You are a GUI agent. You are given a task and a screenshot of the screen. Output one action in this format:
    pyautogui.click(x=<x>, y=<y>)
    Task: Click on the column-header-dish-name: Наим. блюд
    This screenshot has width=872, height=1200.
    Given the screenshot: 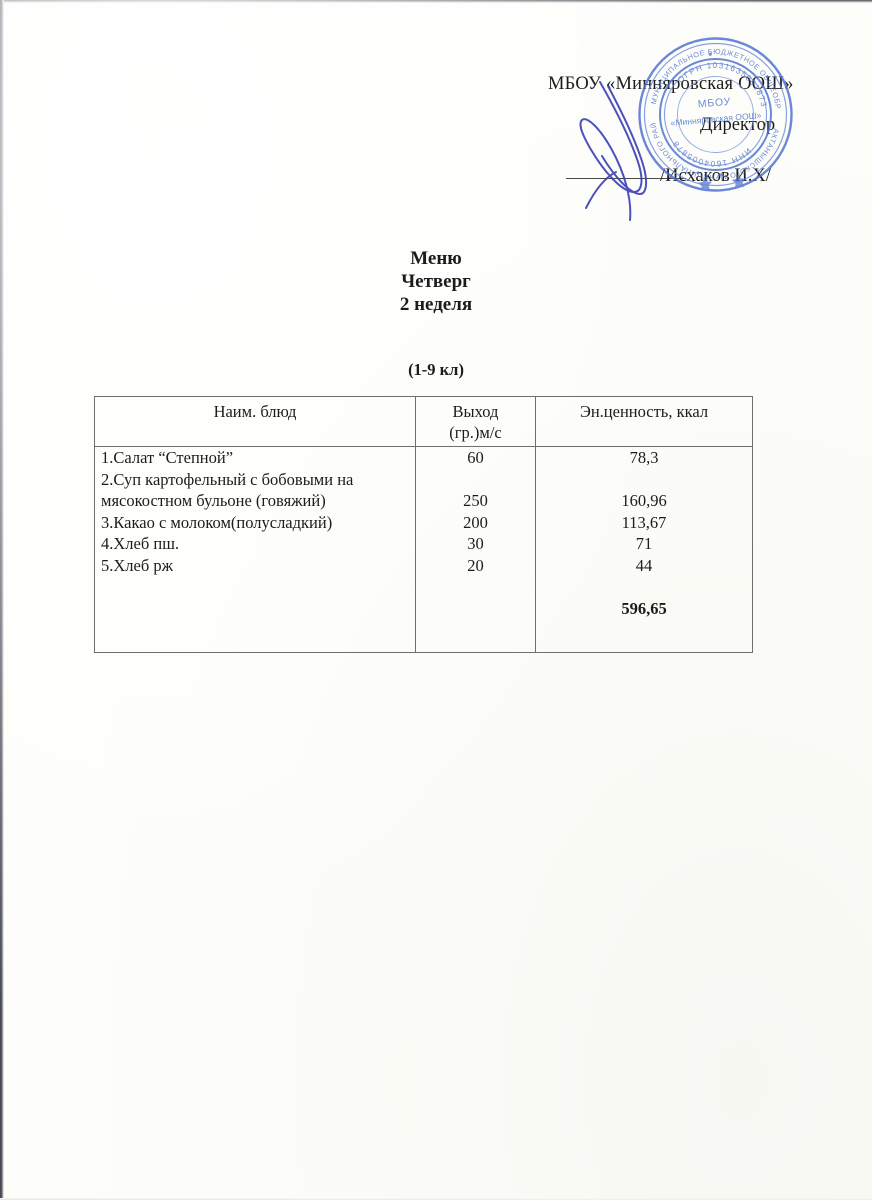 What is the action you would take?
    pyautogui.click(x=255, y=421)
    